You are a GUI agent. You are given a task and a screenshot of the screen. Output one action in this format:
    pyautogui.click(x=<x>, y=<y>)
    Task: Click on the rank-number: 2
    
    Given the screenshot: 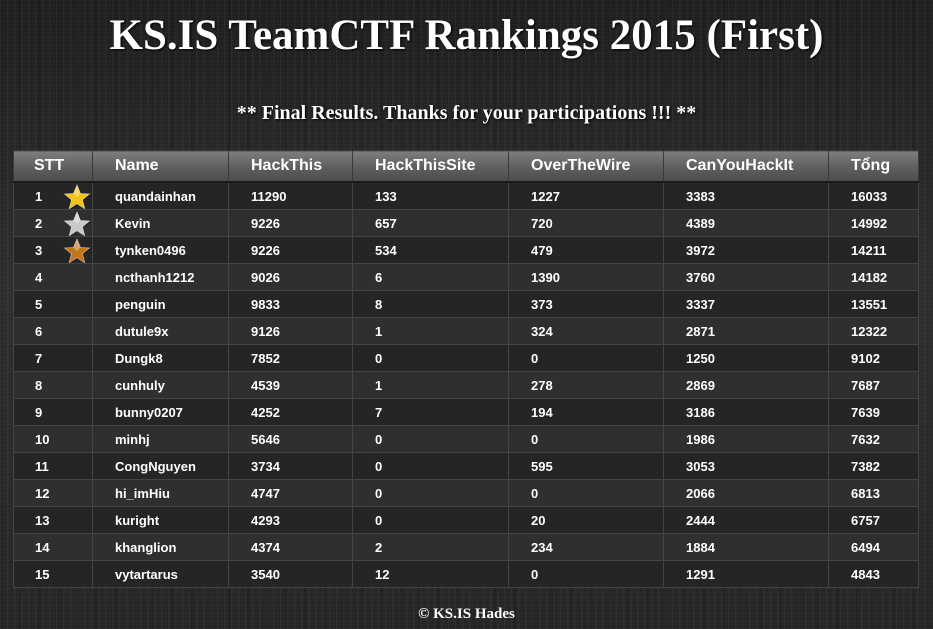 What is the action you would take?
    pyautogui.click(x=39, y=223)
    